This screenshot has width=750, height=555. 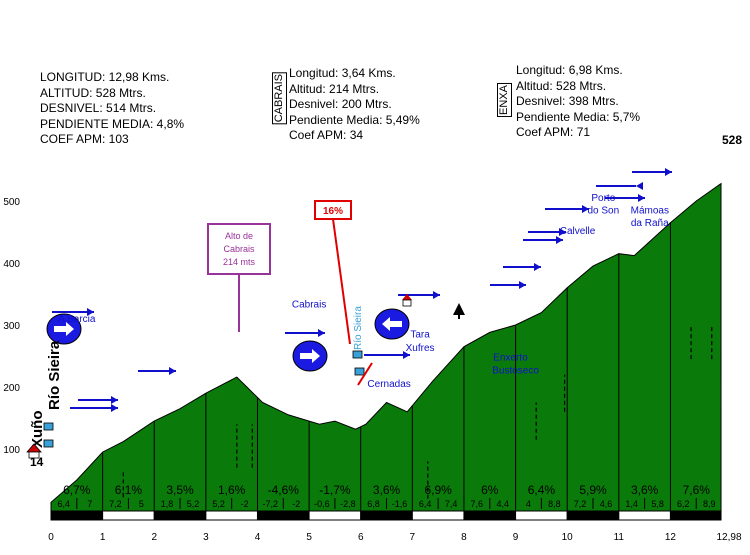 What do you see at coordinates (603, 198) in the screenshot?
I see `place-label: Porto` at bounding box center [603, 198].